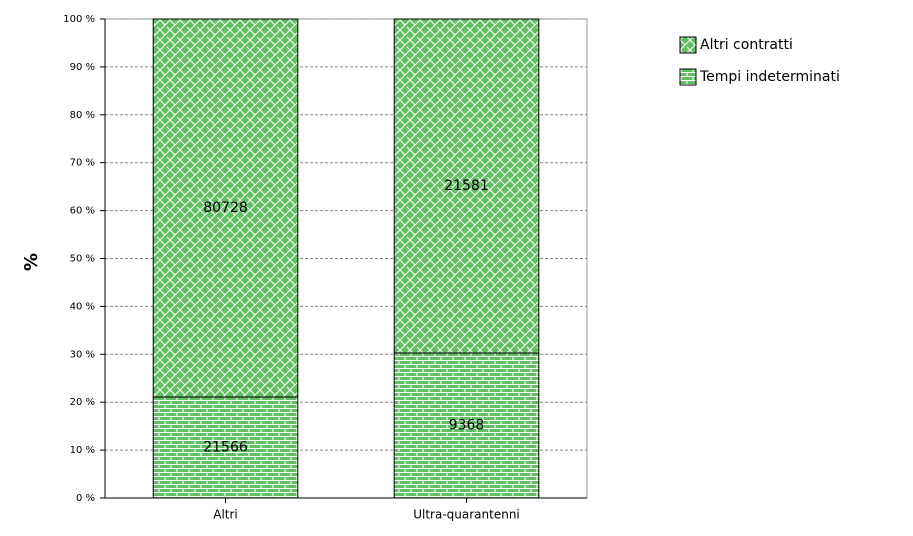 This screenshot has width=913, height=536. What do you see at coordinates (225, 515) in the screenshot?
I see `x-tick-label: Altri` at bounding box center [225, 515].